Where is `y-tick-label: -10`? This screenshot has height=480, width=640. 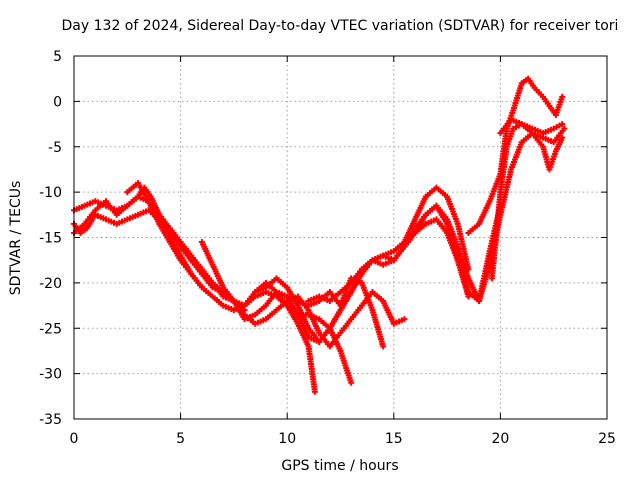 y-tick-label: -10 is located at coordinates (50, 193).